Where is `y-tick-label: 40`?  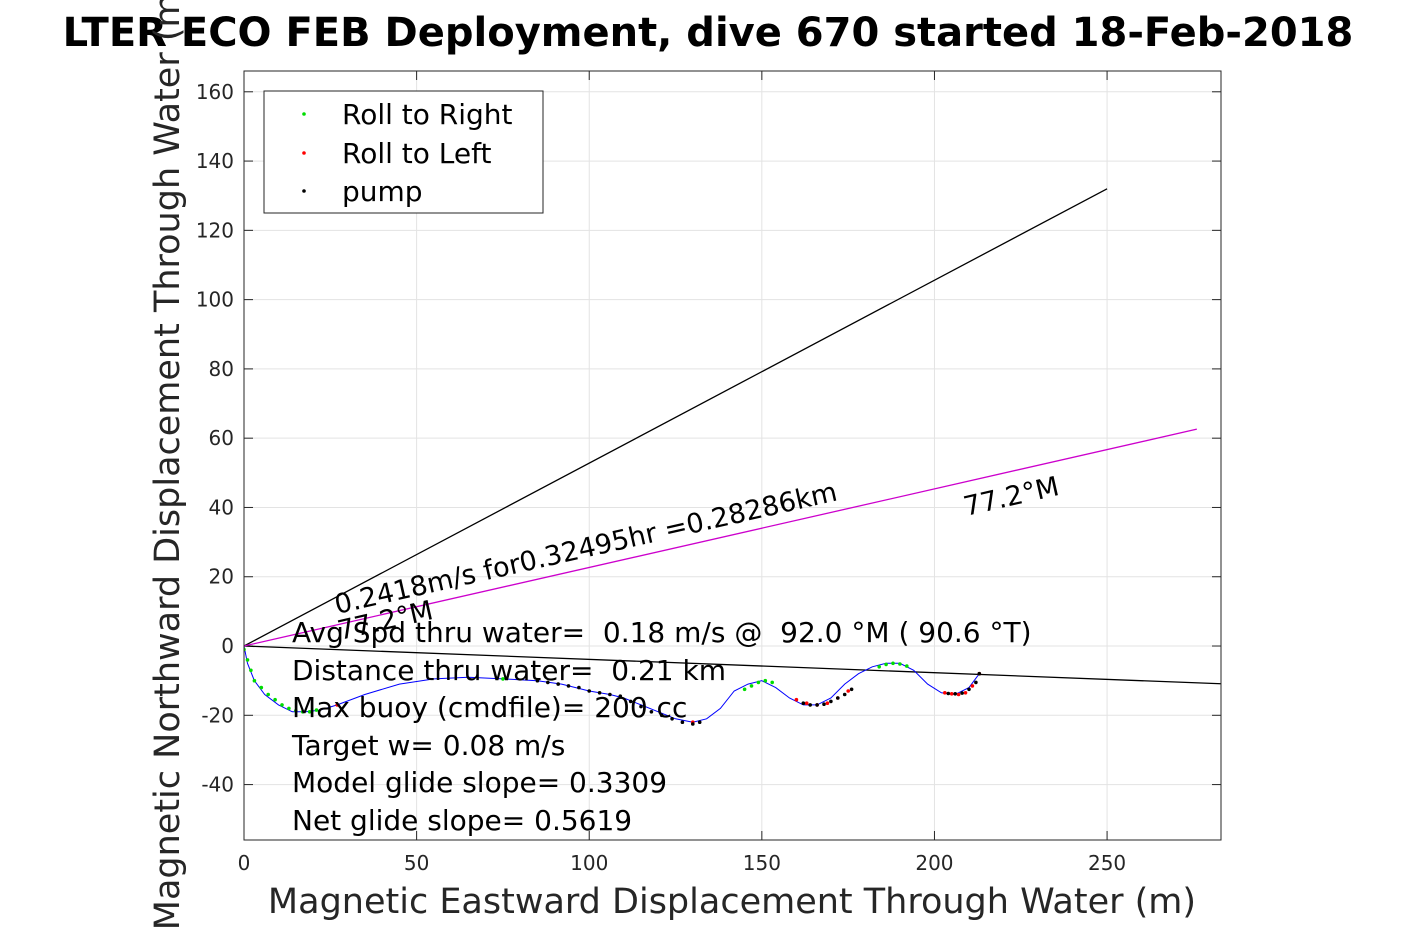
y-tick-label: 40 is located at coordinates (221, 507).